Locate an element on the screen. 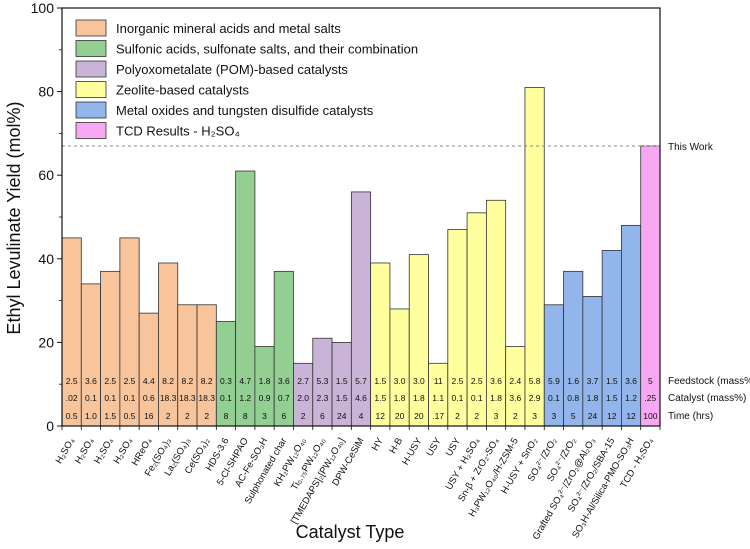 The width and height of the screenshot is (750, 549). row-label-catalyst: Catalyst (mass%) is located at coordinates (707, 398).